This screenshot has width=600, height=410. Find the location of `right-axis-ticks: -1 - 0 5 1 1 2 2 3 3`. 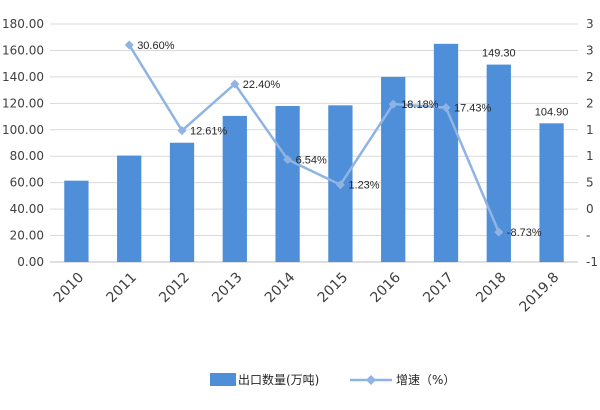

right-axis-ticks: -1 - 0 5 1 1 2 2 3 3 is located at coordinates (592, 143).